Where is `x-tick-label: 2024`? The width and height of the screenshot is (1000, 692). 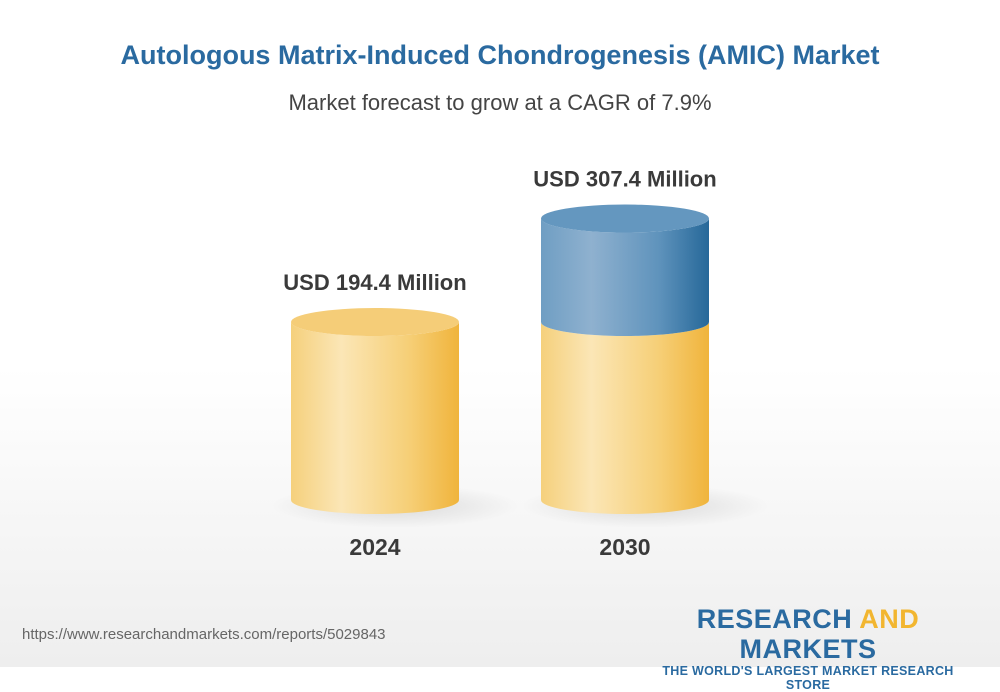 x-tick-label: 2024 is located at coordinates (374, 547).